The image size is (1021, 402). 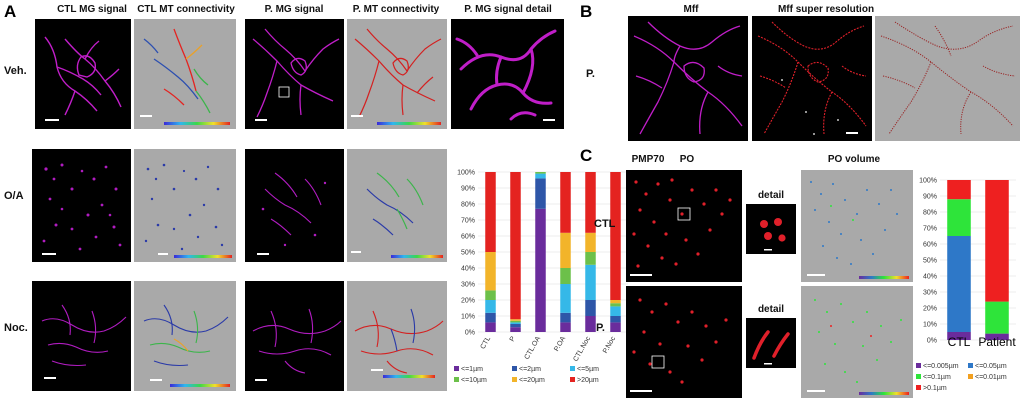 I want to click on column-title-p-mt-connectivity: P. MT connectivity, so click(x=396, y=9).